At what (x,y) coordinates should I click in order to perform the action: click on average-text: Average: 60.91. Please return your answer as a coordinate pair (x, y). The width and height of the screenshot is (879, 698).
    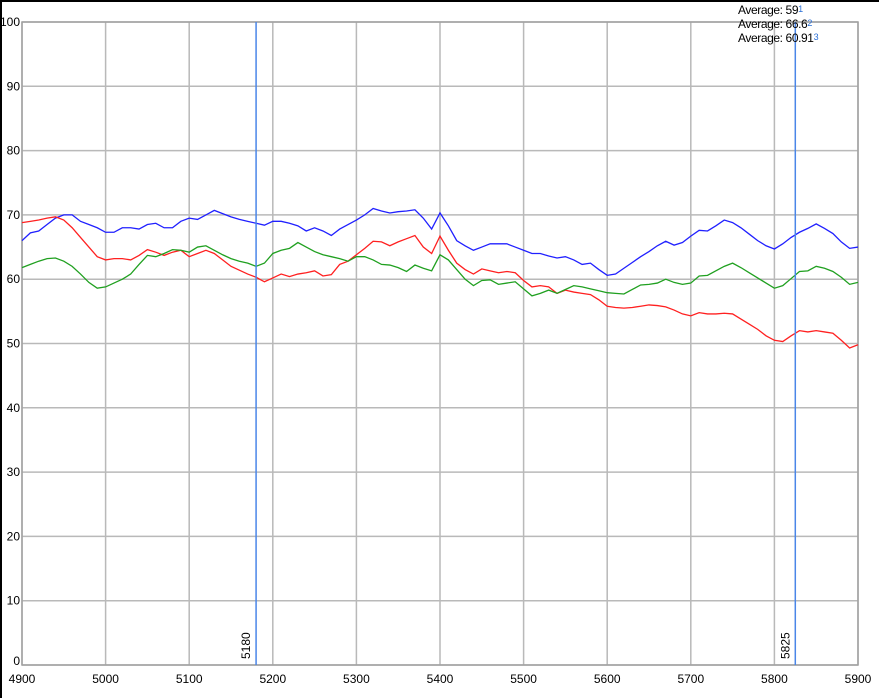
    Looking at the image, I should click on (776, 38).